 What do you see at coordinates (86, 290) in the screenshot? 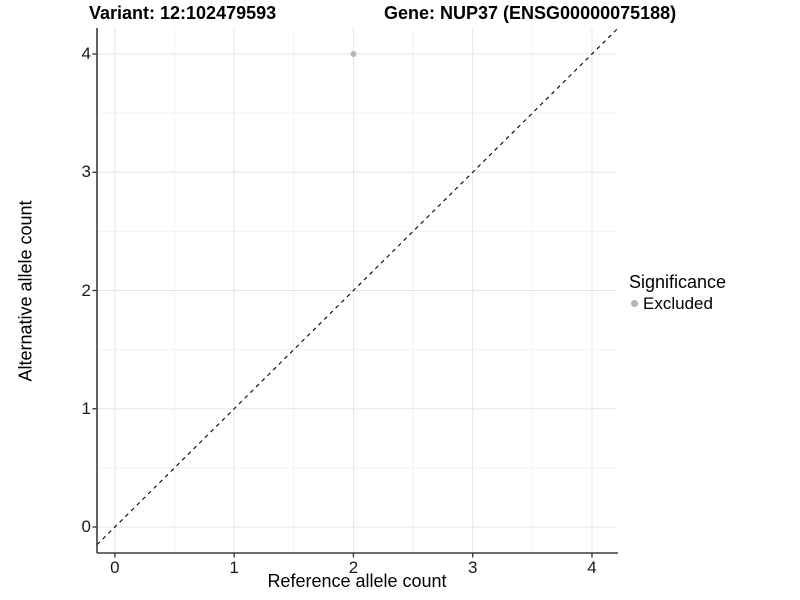
I see `y-tick-label: 2` at bounding box center [86, 290].